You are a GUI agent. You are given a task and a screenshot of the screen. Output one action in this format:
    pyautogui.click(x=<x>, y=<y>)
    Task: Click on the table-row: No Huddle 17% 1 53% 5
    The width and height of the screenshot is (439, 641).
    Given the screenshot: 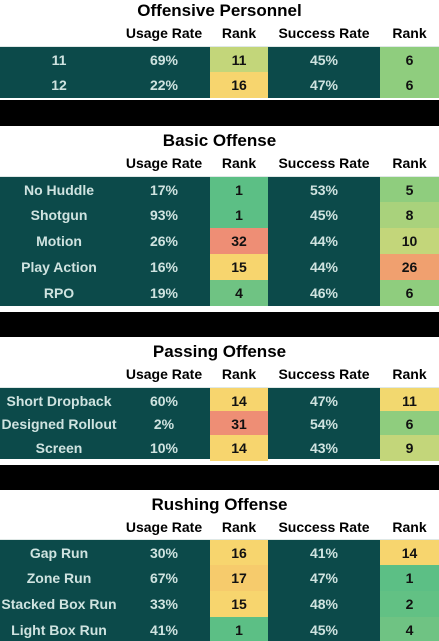 What is the action you would take?
    pyautogui.click(x=219, y=189)
    